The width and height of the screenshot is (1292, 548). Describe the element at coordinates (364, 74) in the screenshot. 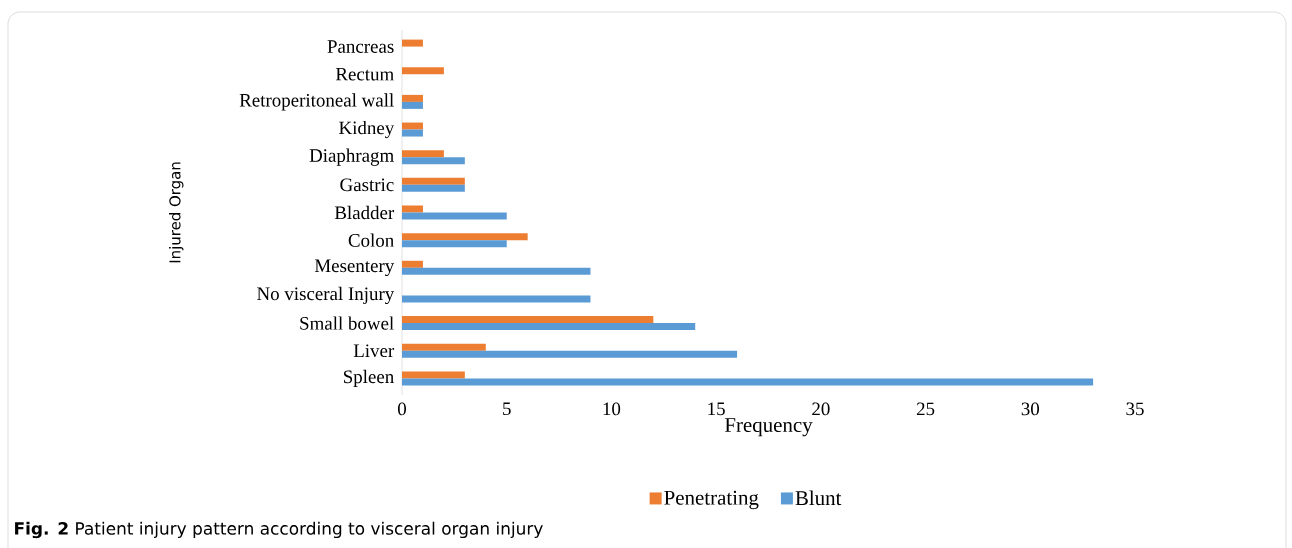

I see `y-tick-label: Rectum` at that location.